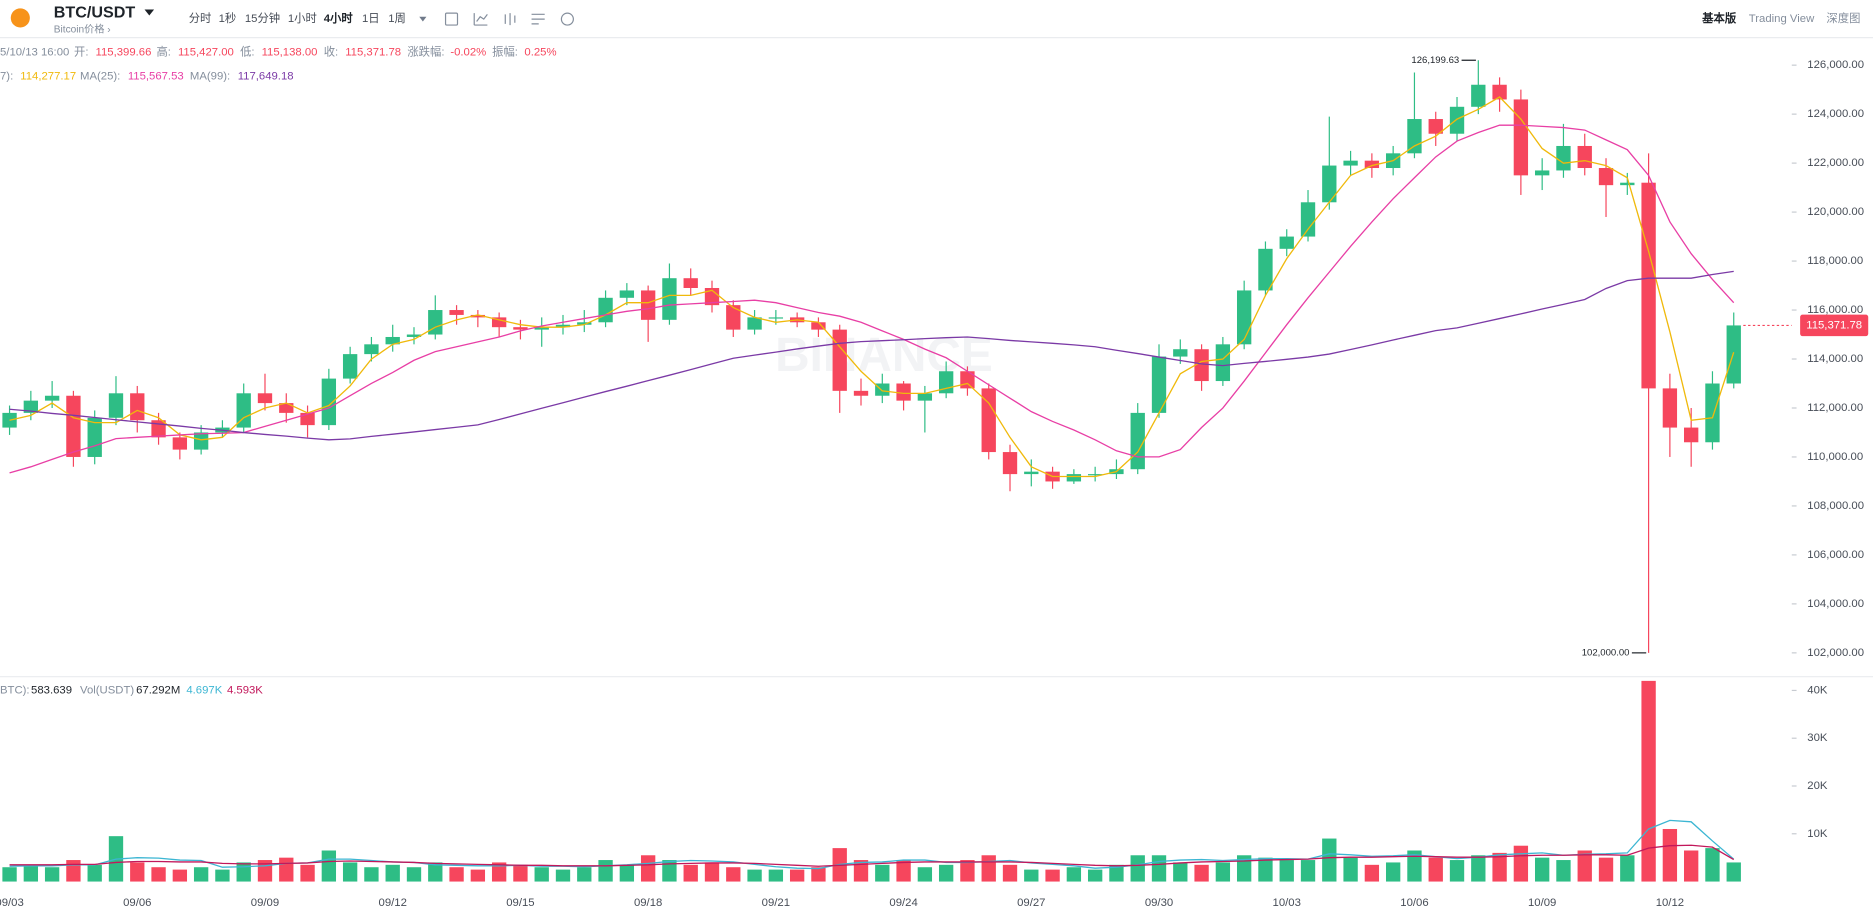 This screenshot has width=1873, height=915. I want to click on icon-more, so click(567, 19).